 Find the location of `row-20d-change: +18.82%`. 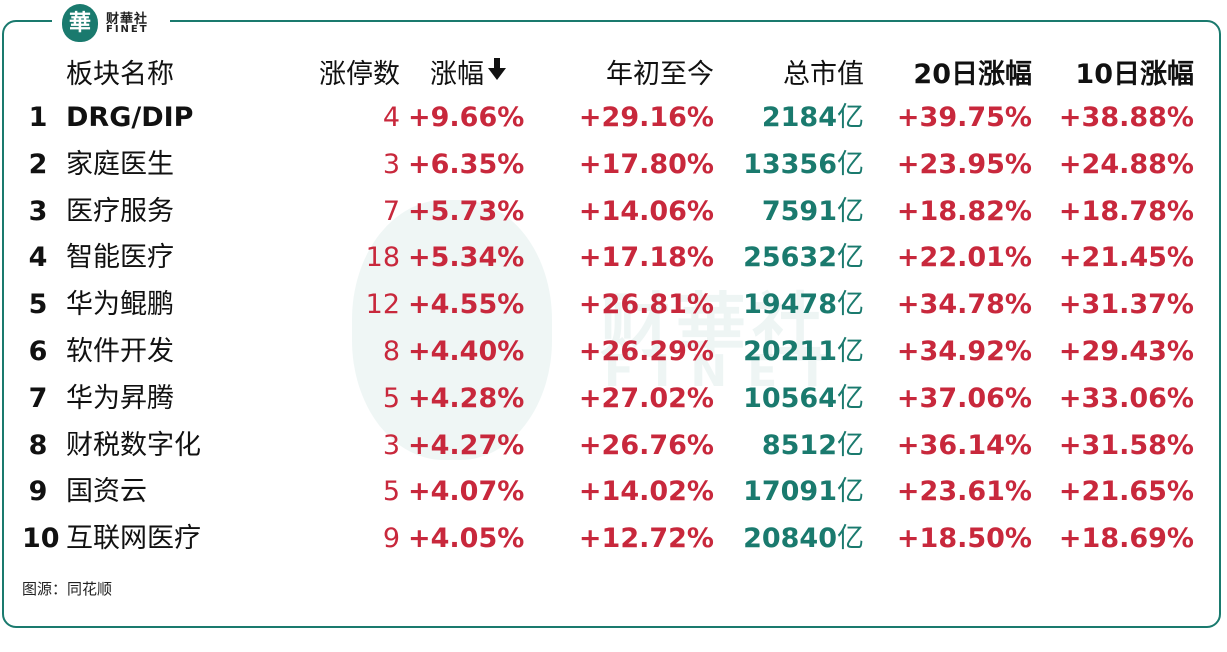

row-20d-change: +18.82% is located at coordinates (964, 211).